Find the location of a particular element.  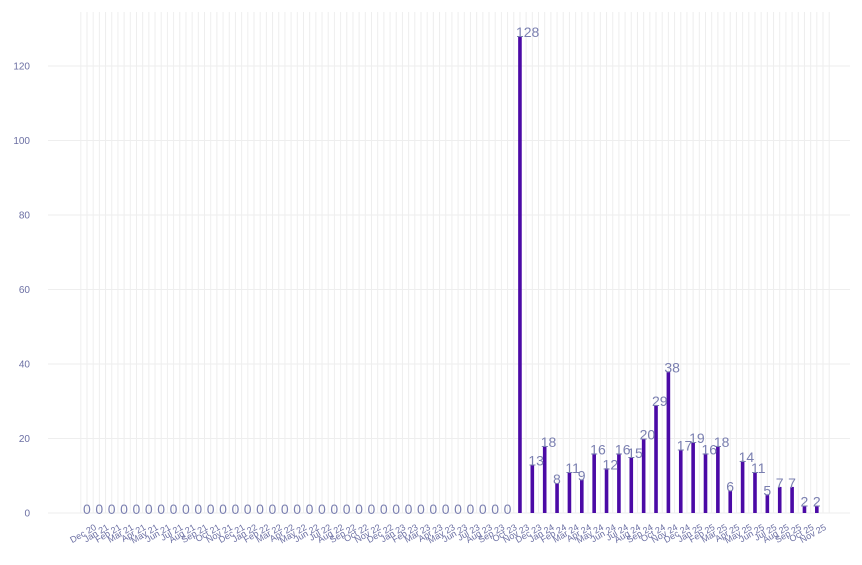

data-label: 20 is located at coordinates (648, 435).